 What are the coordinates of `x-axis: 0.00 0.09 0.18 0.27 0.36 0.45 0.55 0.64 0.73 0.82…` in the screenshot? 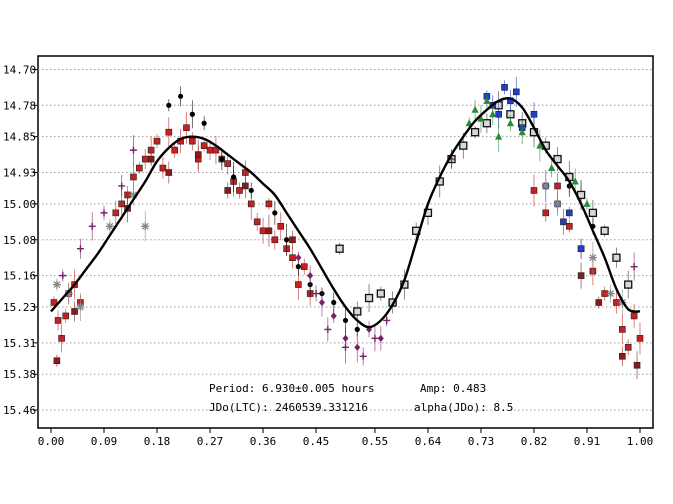 It's located at (346, 438).